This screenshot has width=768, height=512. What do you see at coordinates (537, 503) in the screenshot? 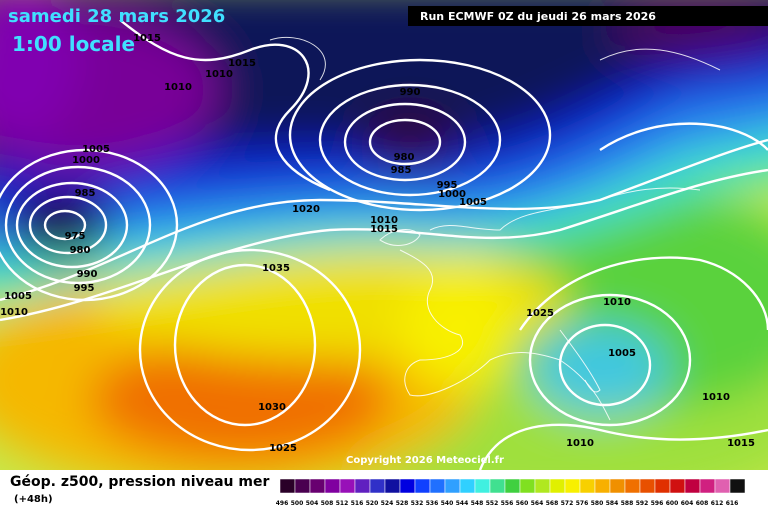
I see `scale-label: 564` at bounding box center [537, 503].